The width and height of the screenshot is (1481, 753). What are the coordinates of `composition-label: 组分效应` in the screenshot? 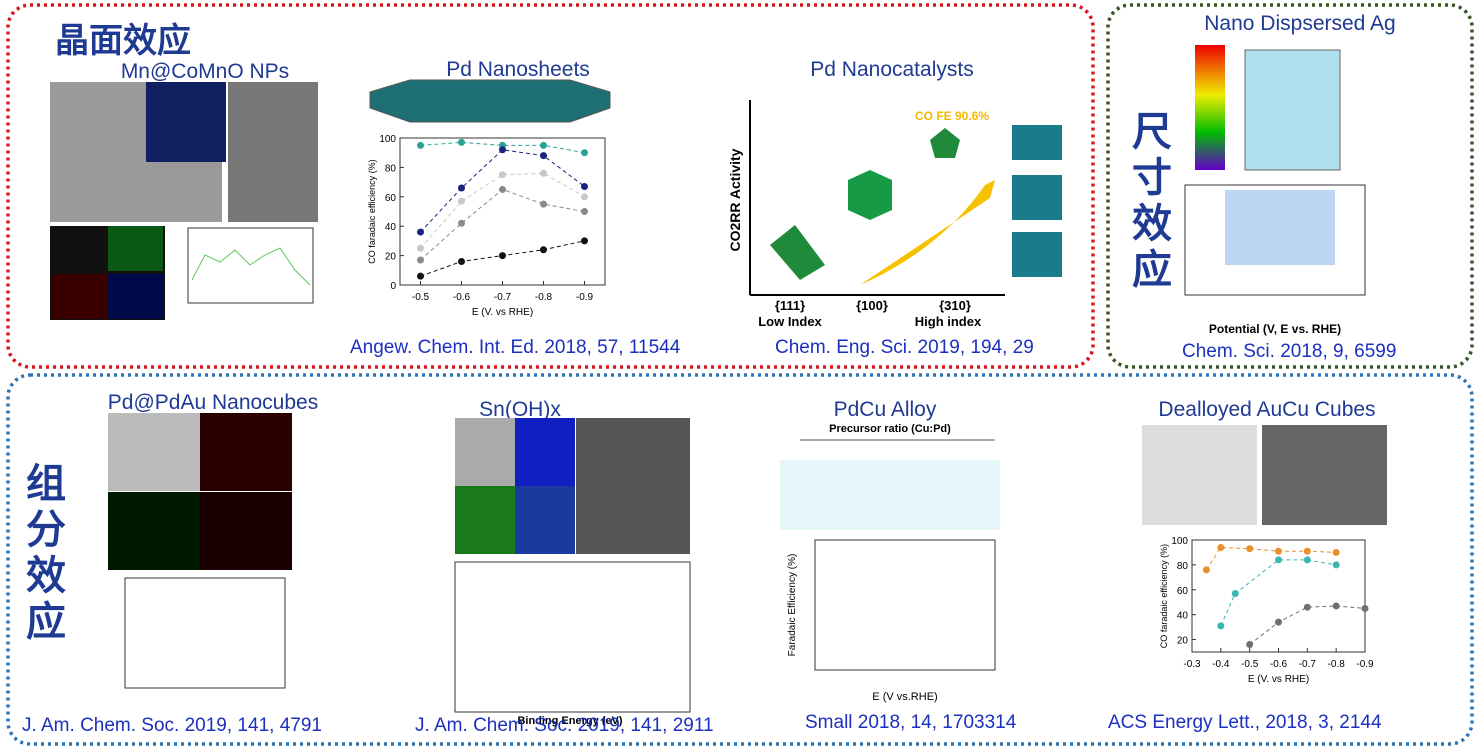 It's located at (42, 554).